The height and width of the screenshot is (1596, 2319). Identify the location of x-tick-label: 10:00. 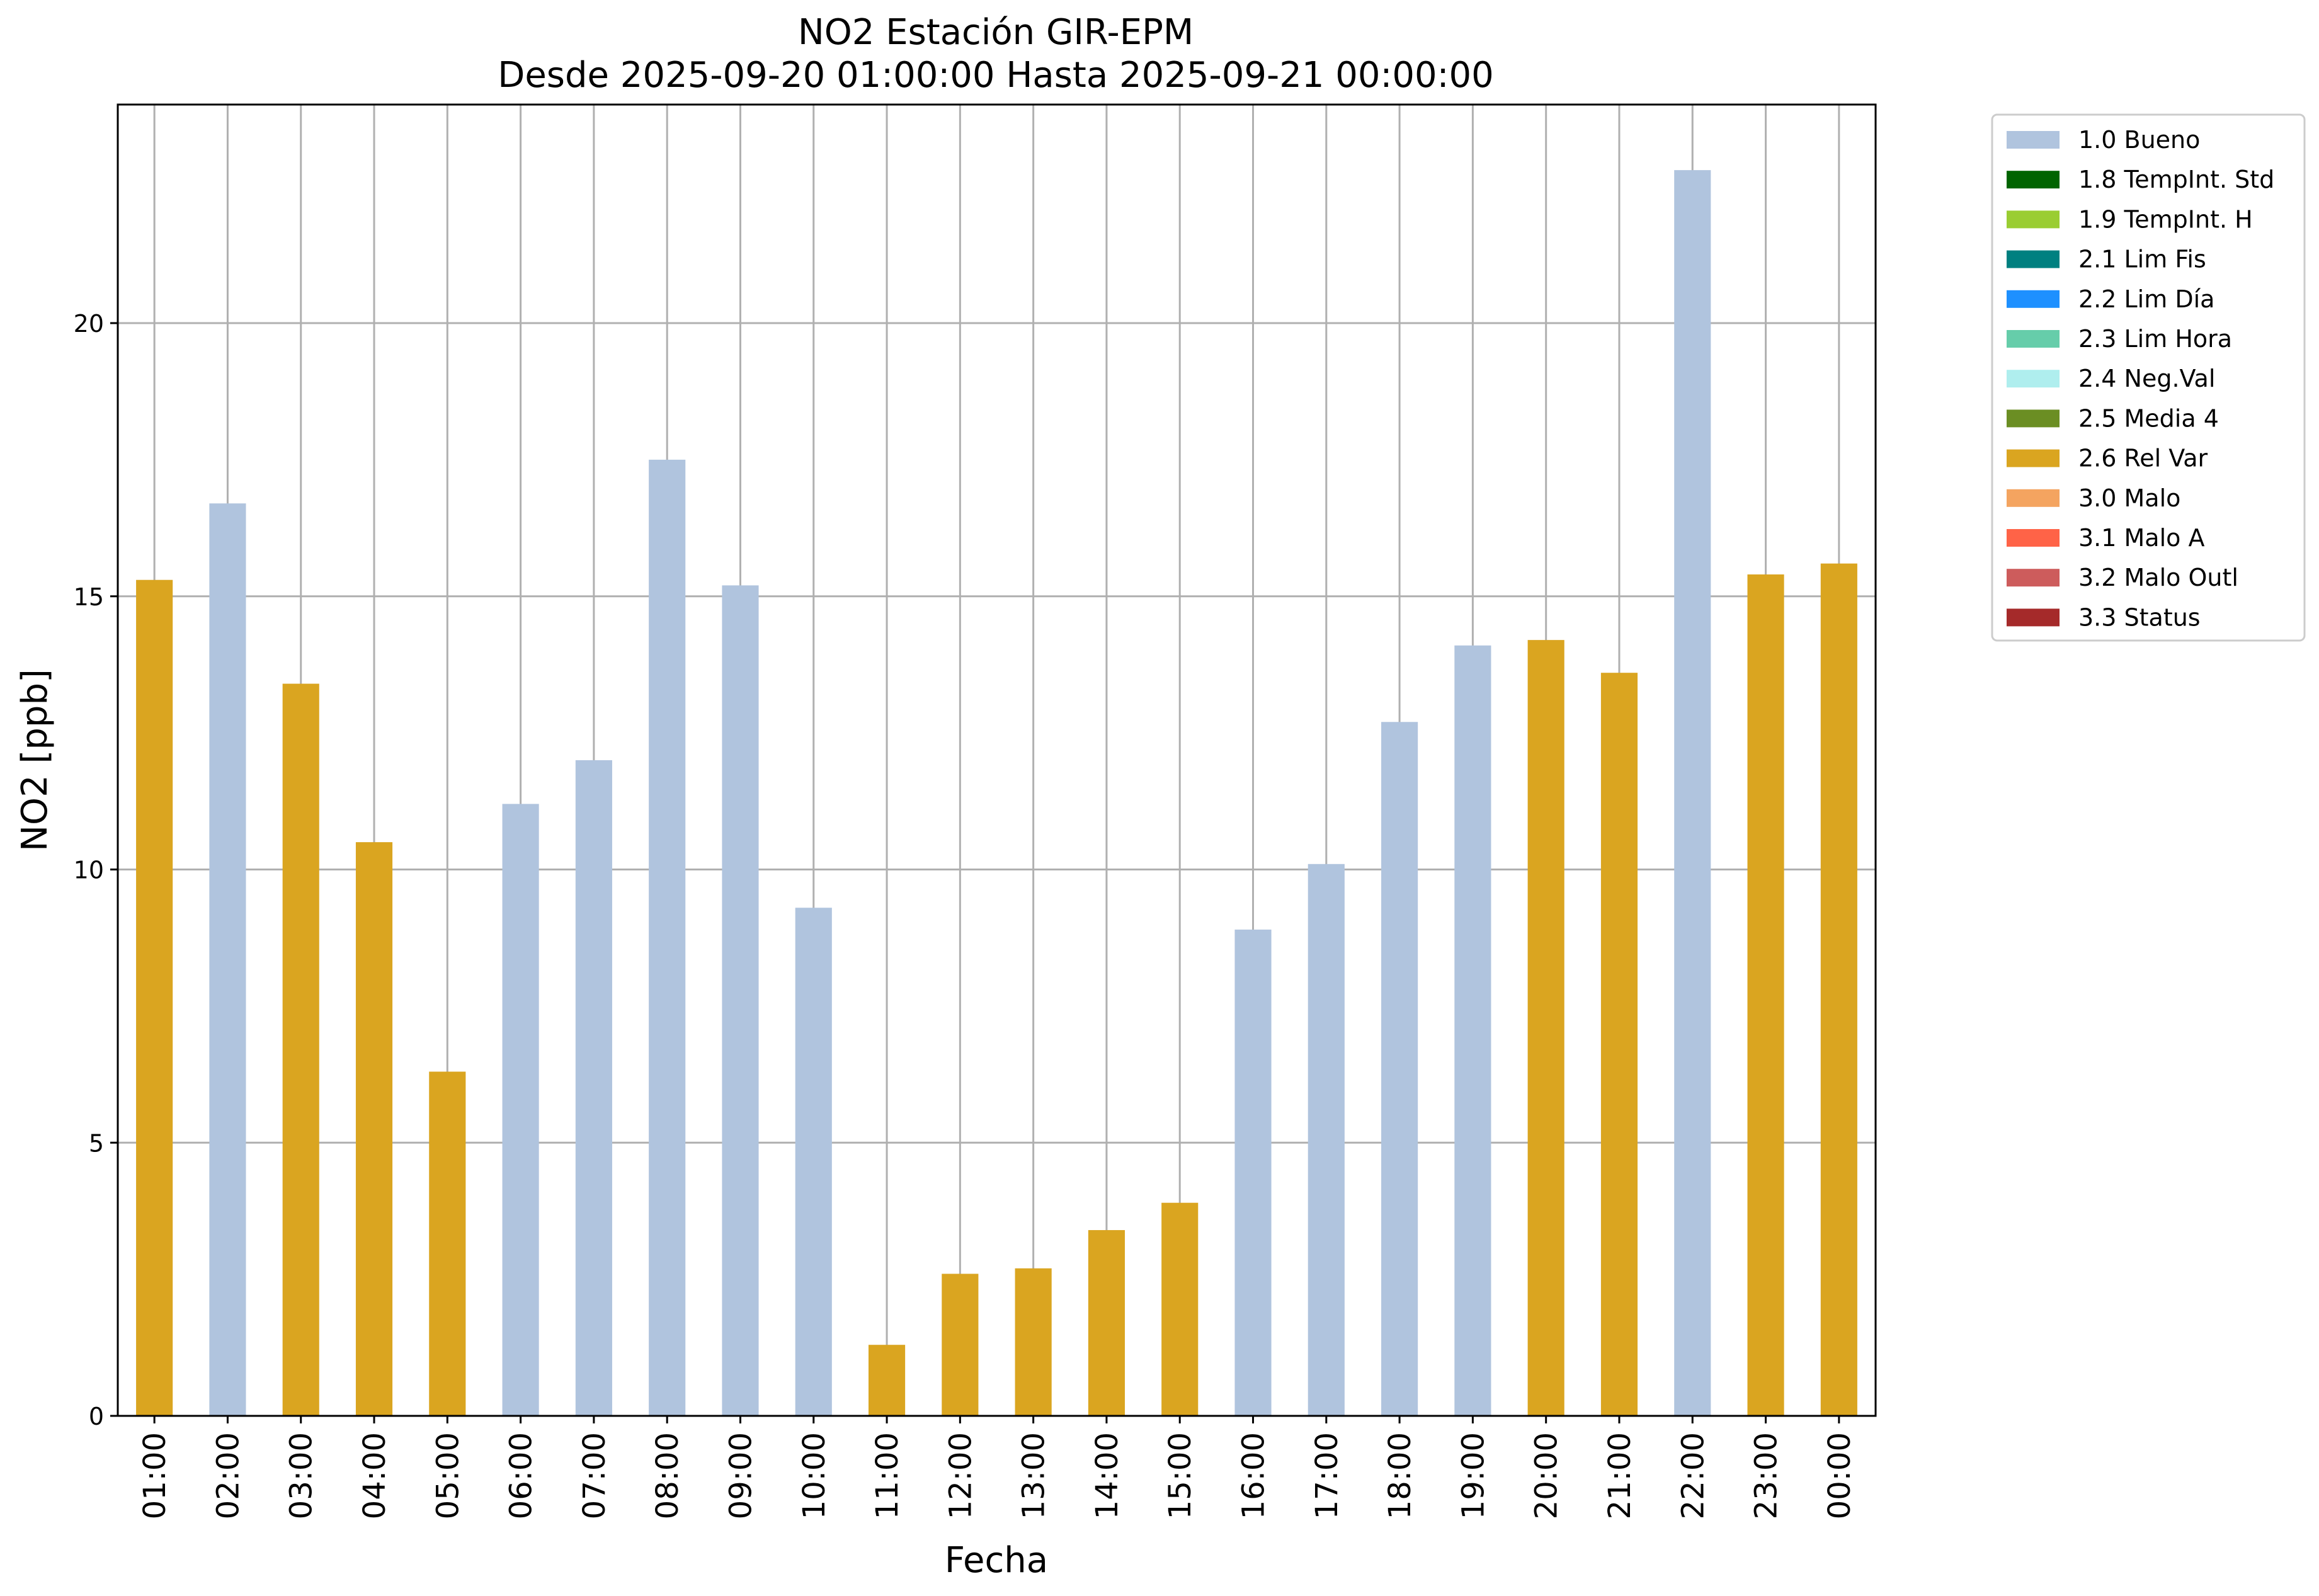
(814, 1475).